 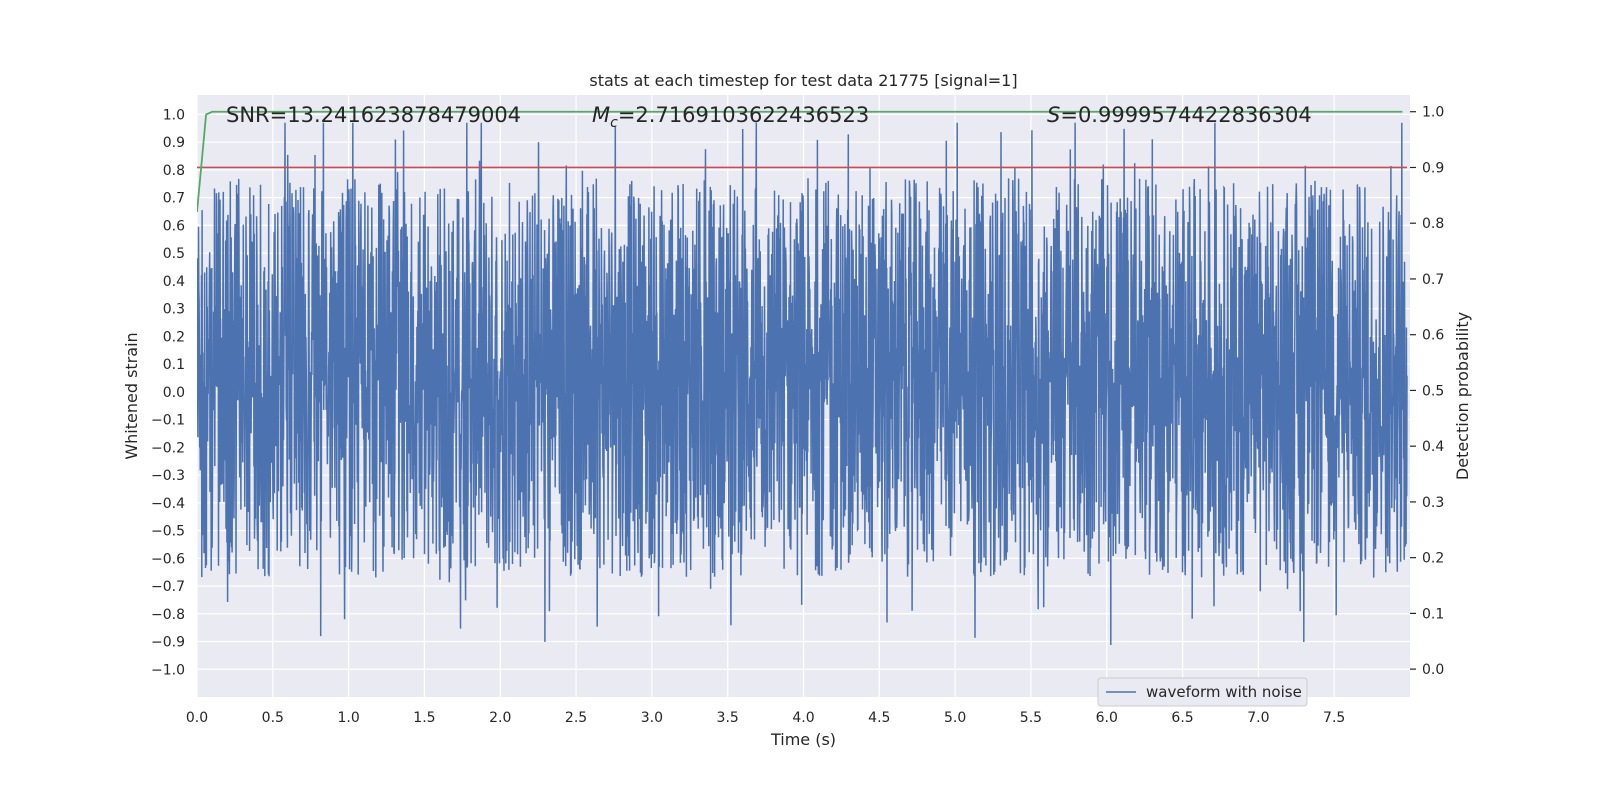 I want to click on legend-label-waveform: waveform with noise, so click(x=1224, y=692).